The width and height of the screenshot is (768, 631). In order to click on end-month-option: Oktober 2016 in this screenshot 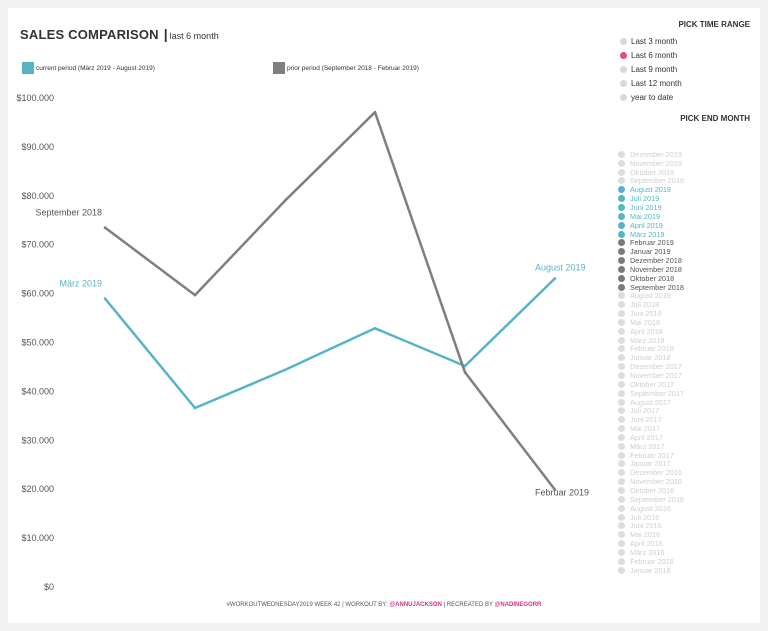, I will do `click(651, 490)`.